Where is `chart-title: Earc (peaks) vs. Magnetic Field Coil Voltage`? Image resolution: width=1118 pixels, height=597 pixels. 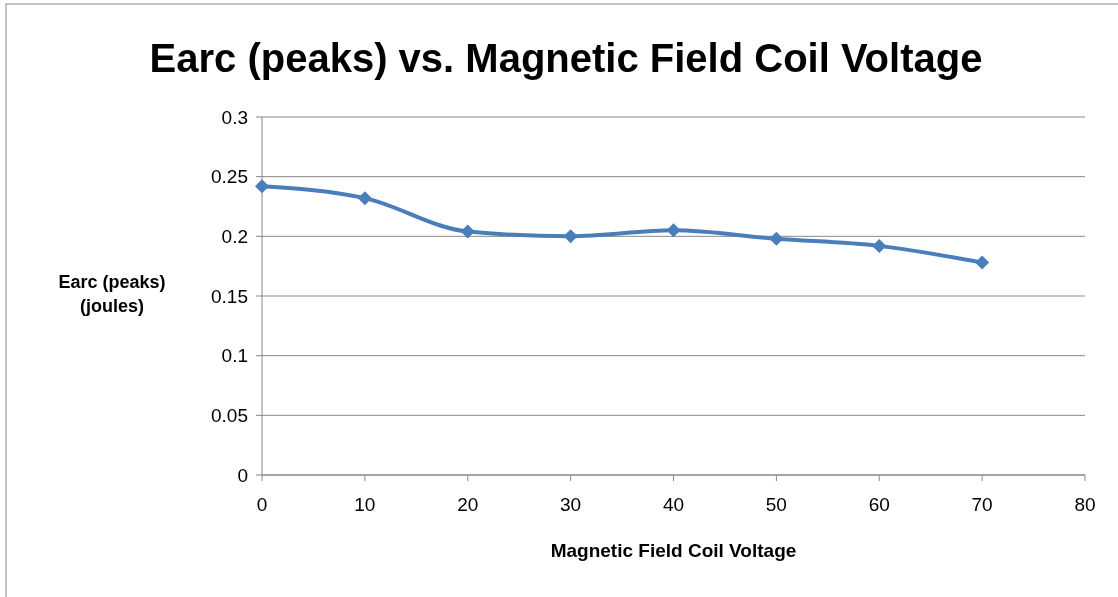
chart-title: Earc (peaks) vs. Magnetic Field Coil Voltage is located at coordinates (566, 58).